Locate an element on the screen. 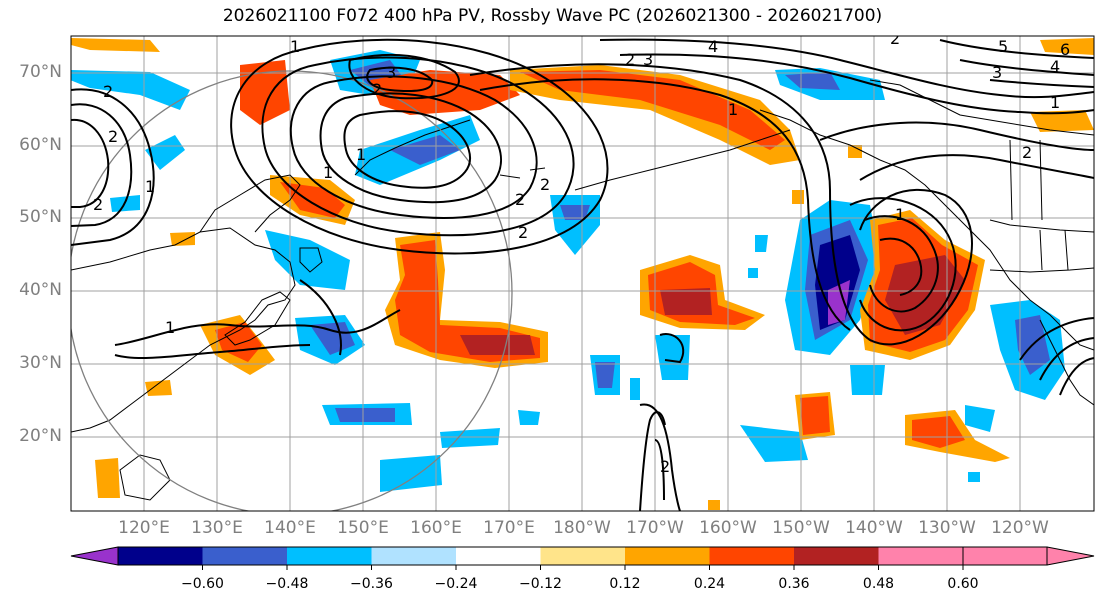 The height and width of the screenshot is (604, 1105). svg-text: 5 is located at coordinates (1003, 46).